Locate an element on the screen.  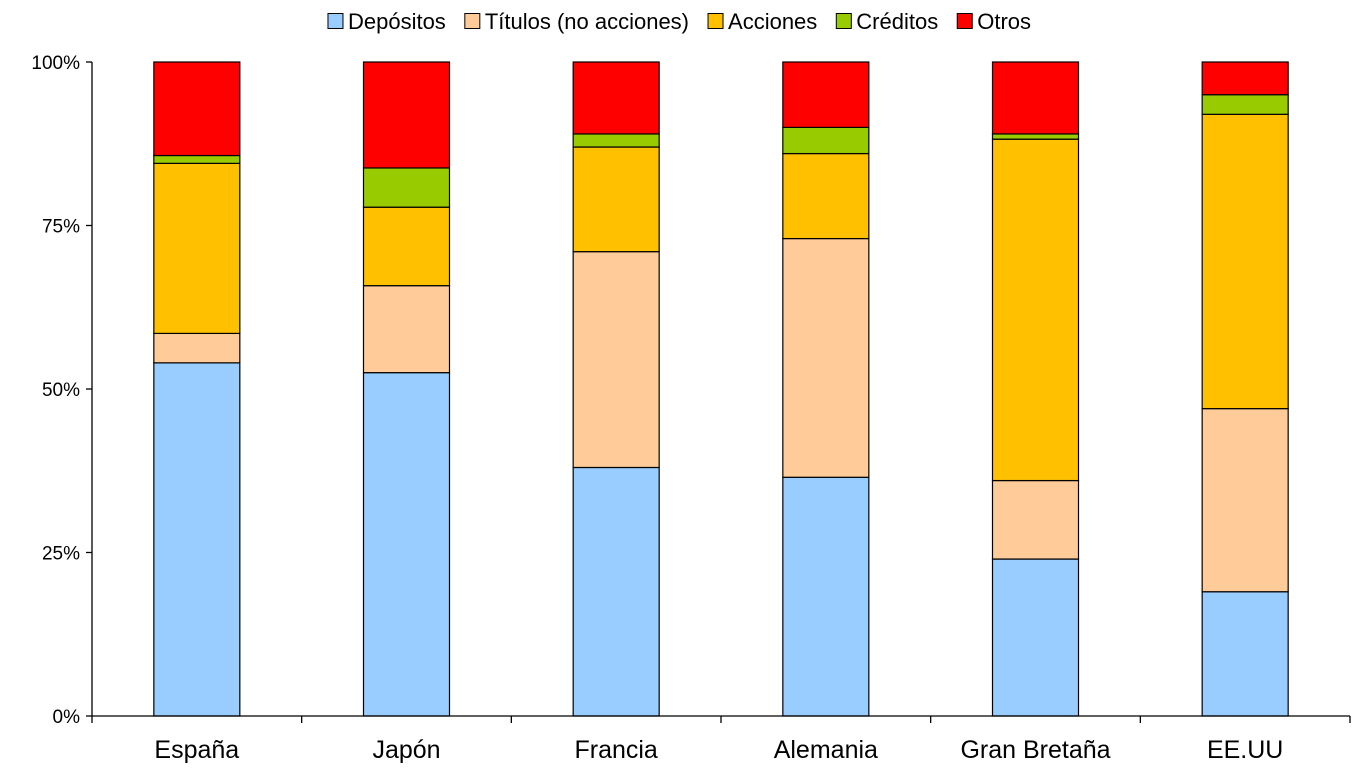
bar-alemania-titulos-no-acciones is located at coordinates (826, 357).